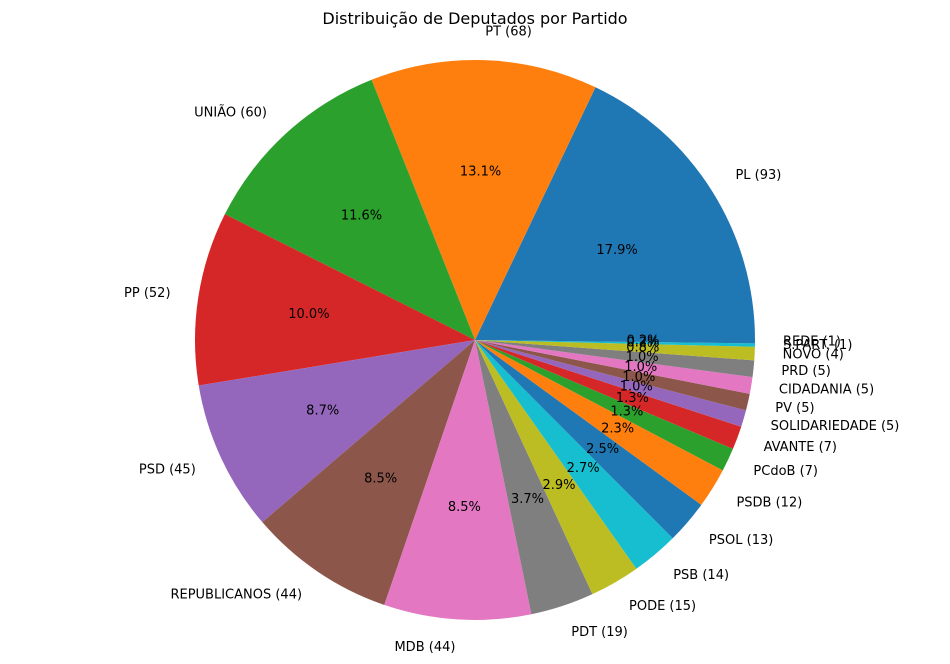 Image resolution: width=950 pixels, height=664 pixels. What do you see at coordinates (835, 426) in the screenshot?
I see `slice-label: SOLIDARIEDADE (5)` at bounding box center [835, 426].